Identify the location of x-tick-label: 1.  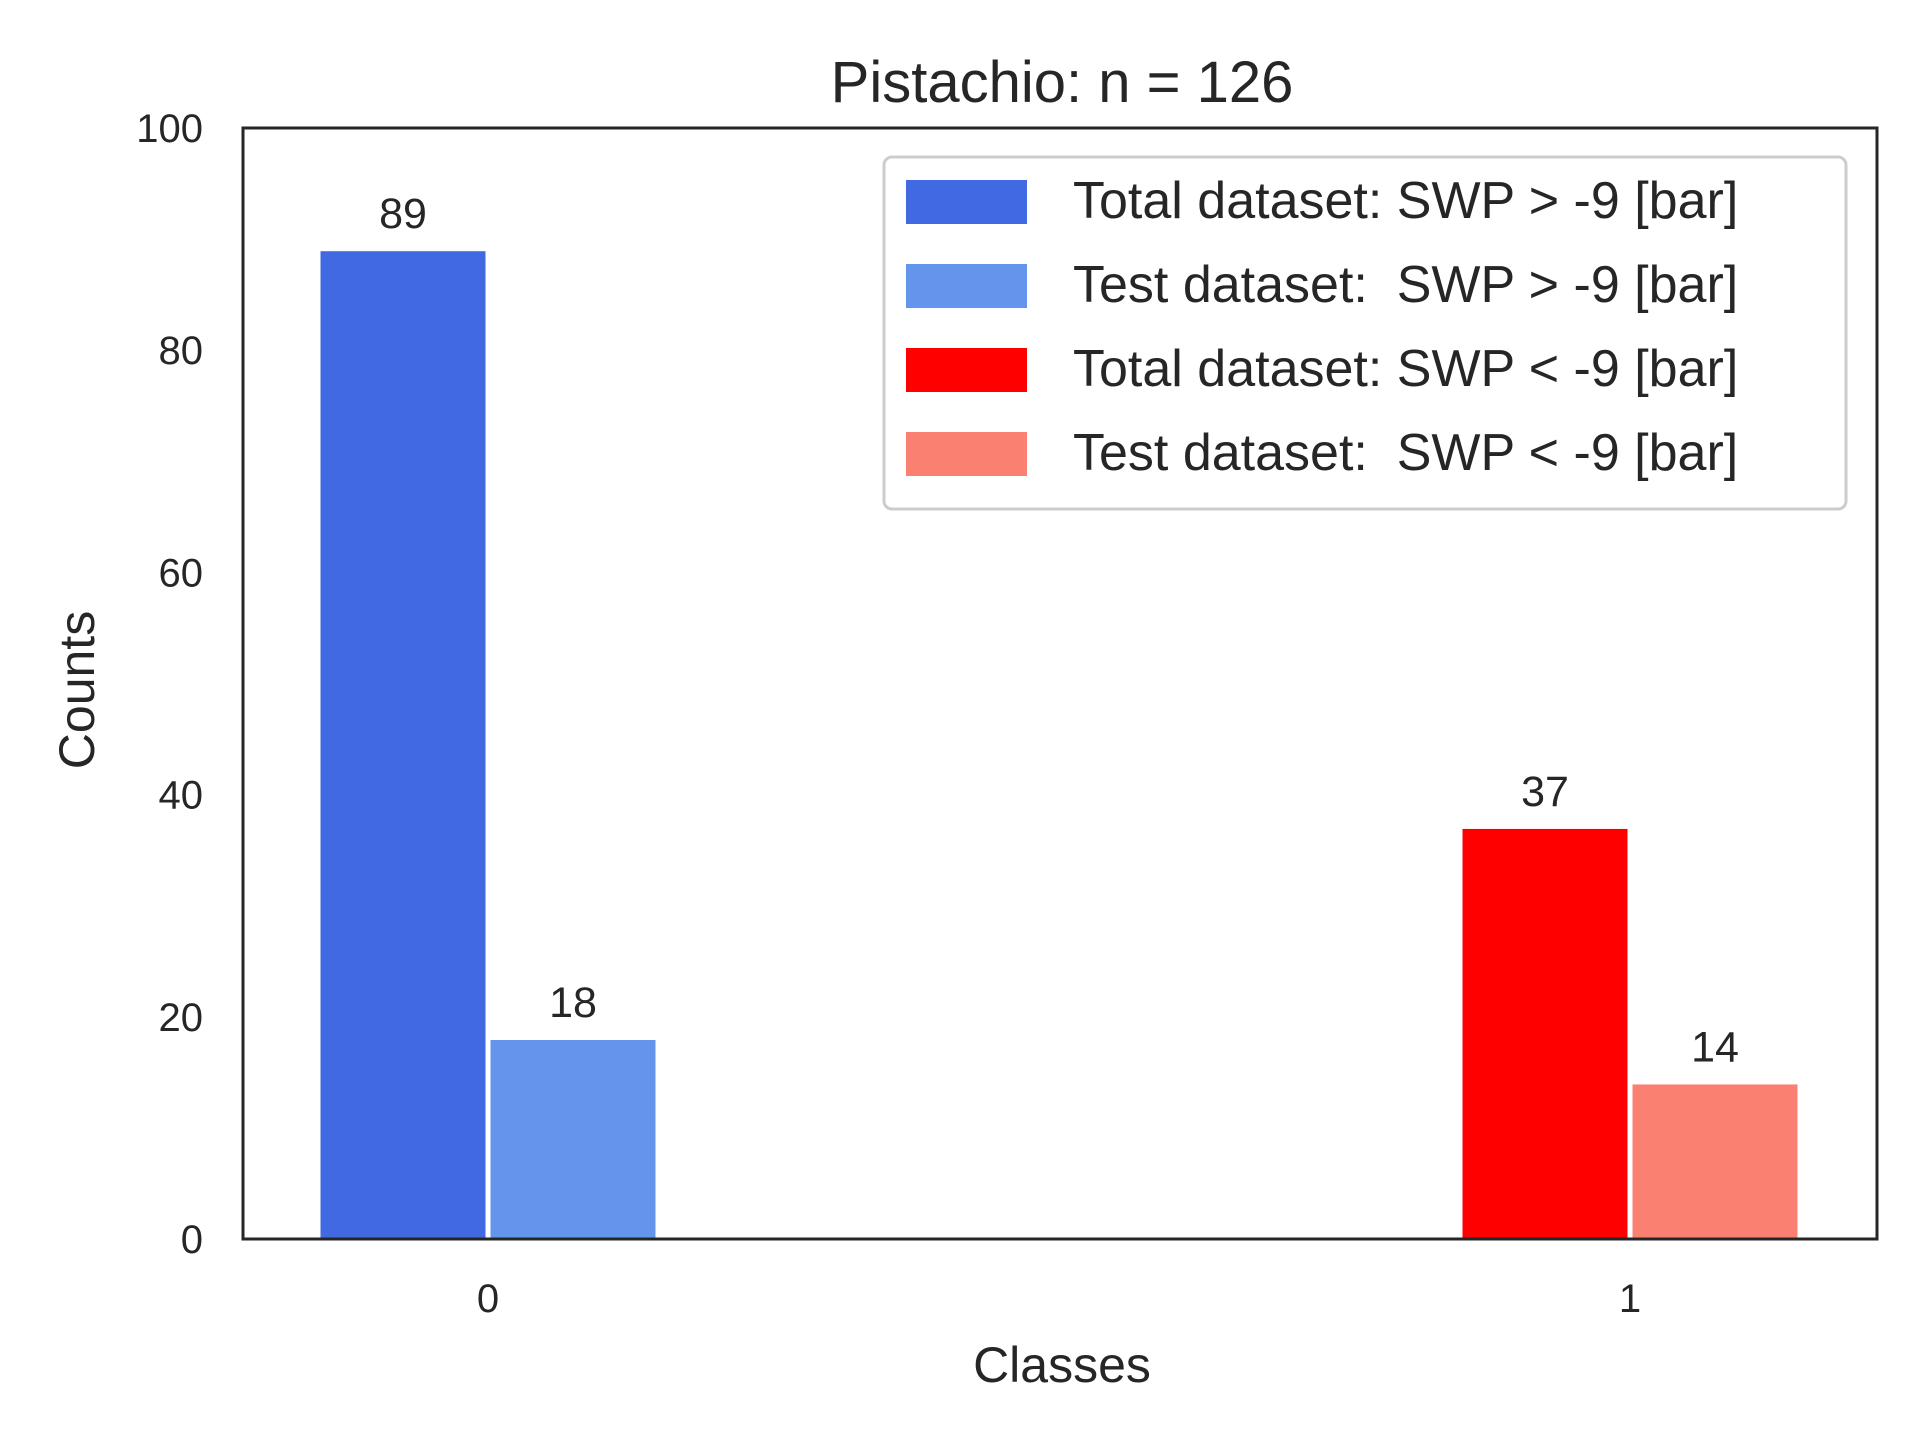
(1630, 1299).